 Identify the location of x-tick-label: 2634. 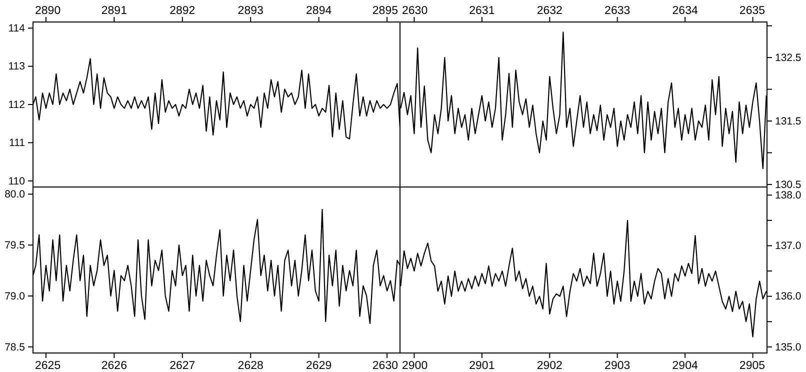
(685, 11).